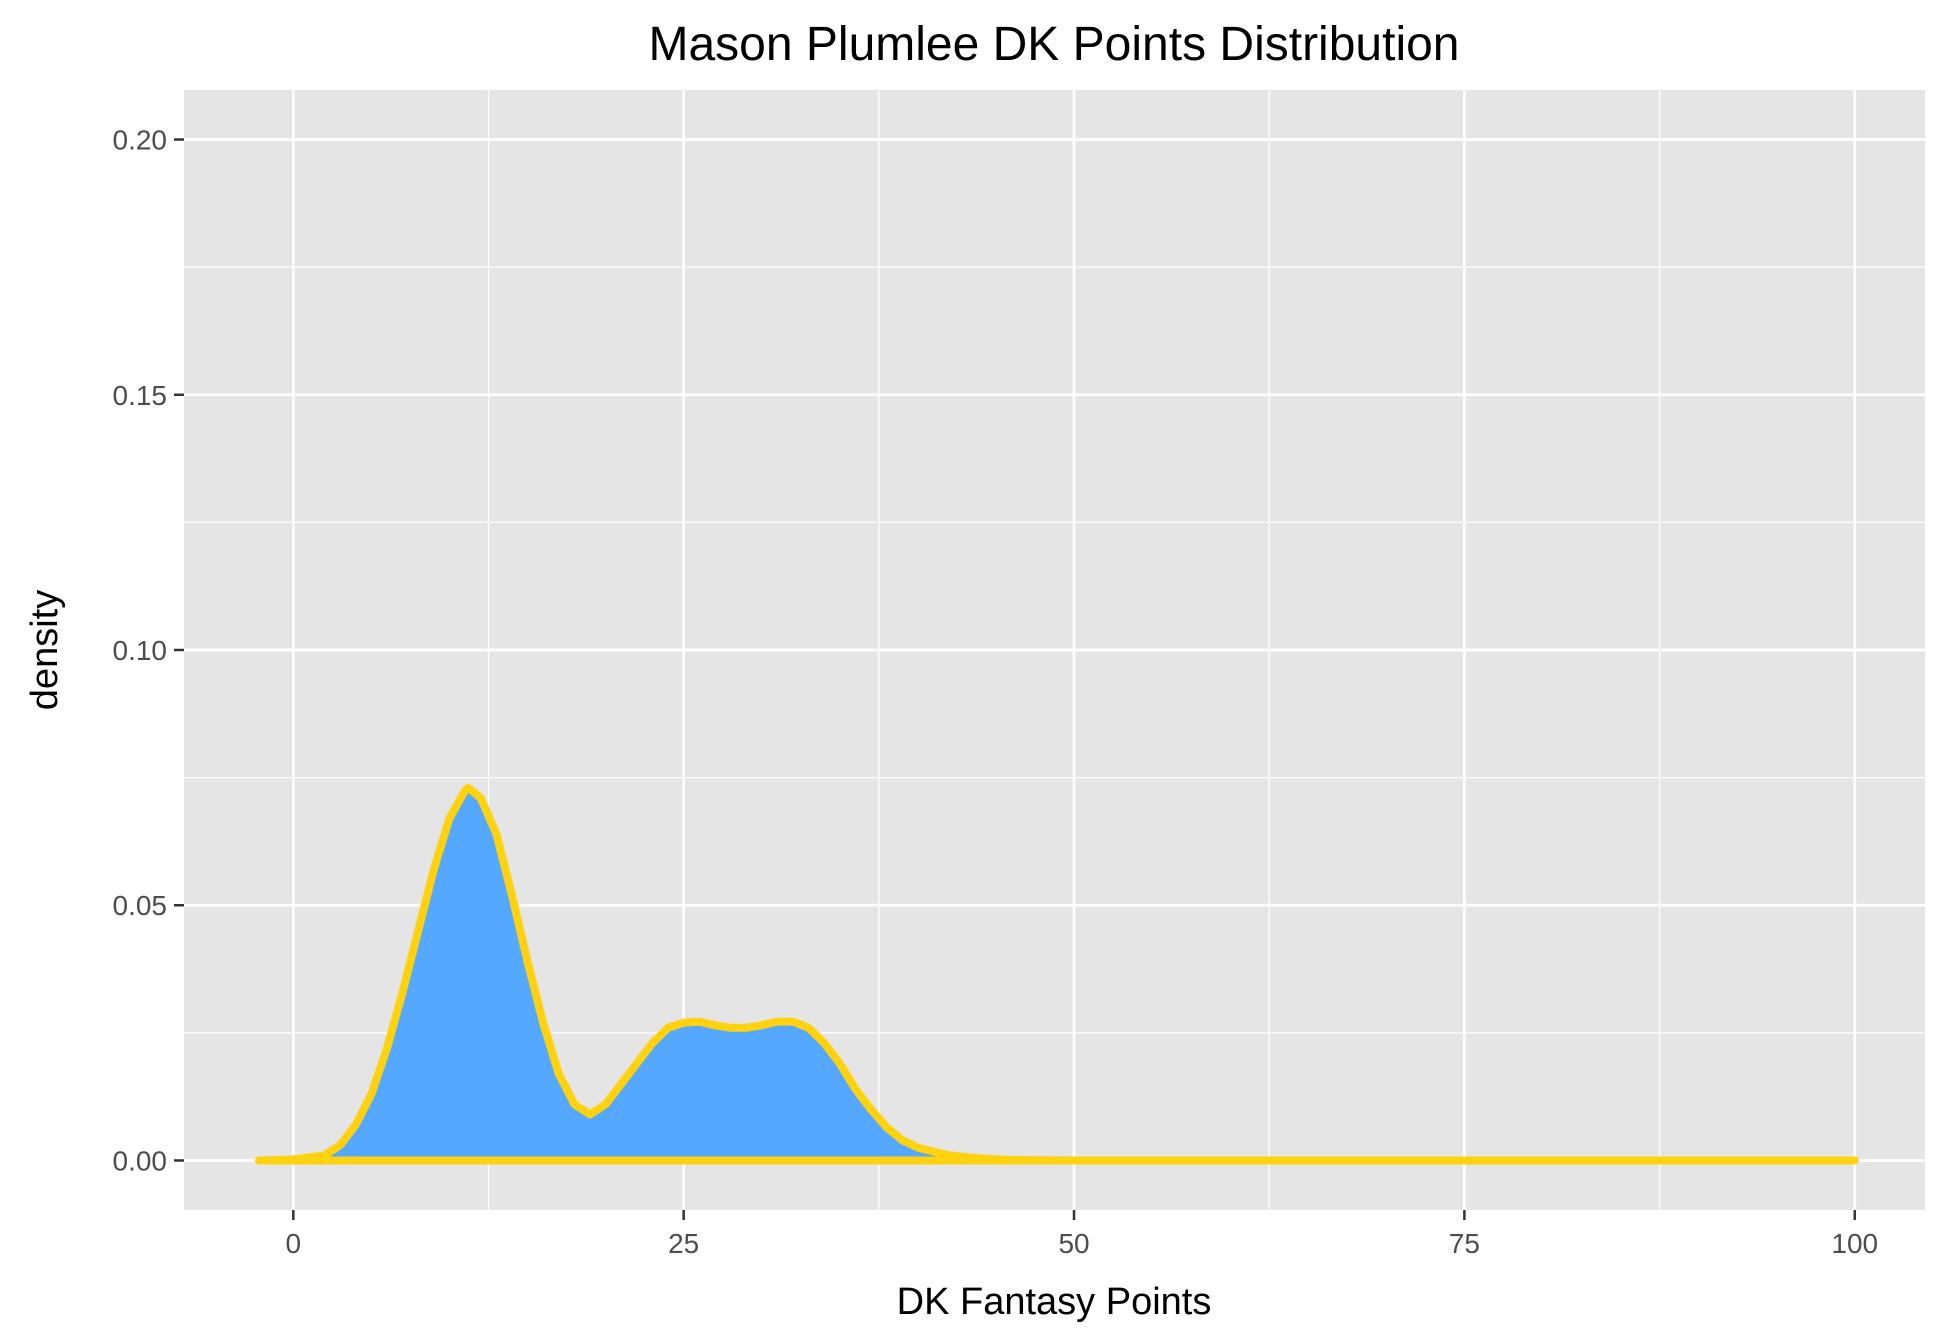  What do you see at coordinates (1073, 1243) in the screenshot?
I see `x-tick-label: 50` at bounding box center [1073, 1243].